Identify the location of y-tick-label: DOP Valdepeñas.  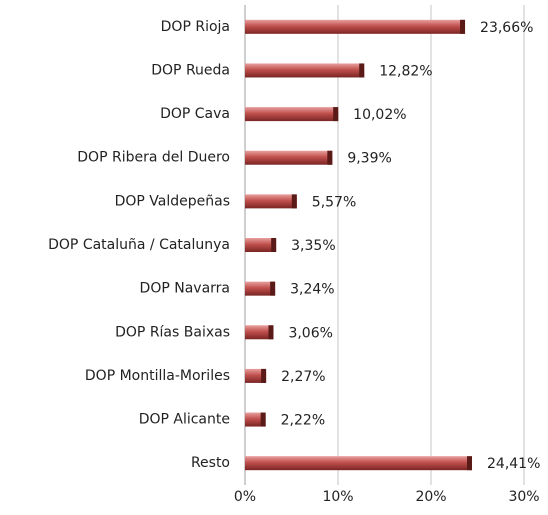
(172, 201).